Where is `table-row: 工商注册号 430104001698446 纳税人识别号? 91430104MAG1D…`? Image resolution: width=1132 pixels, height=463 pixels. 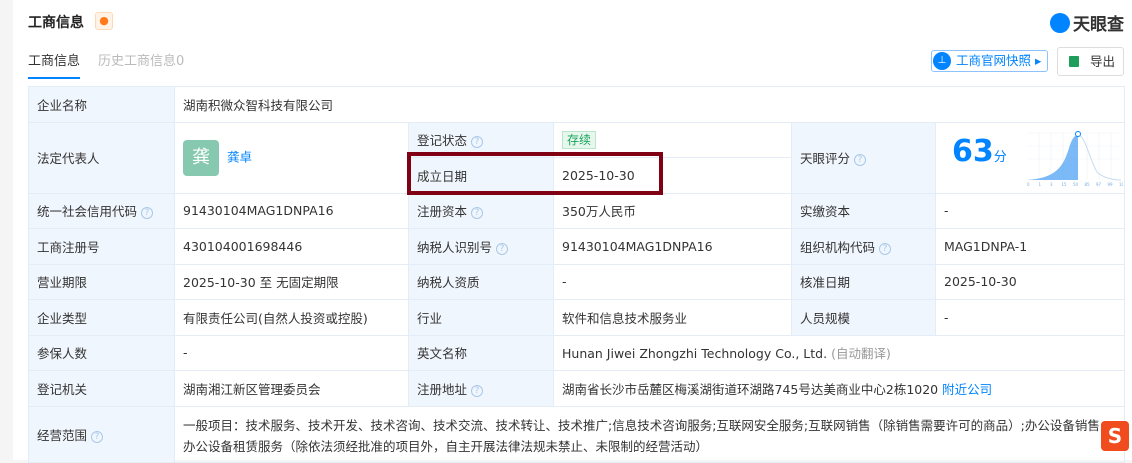
table-row: 工商注册号 430104001698446 纳税人识别号? 91430104MAG1D… is located at coordinates (577, 246).